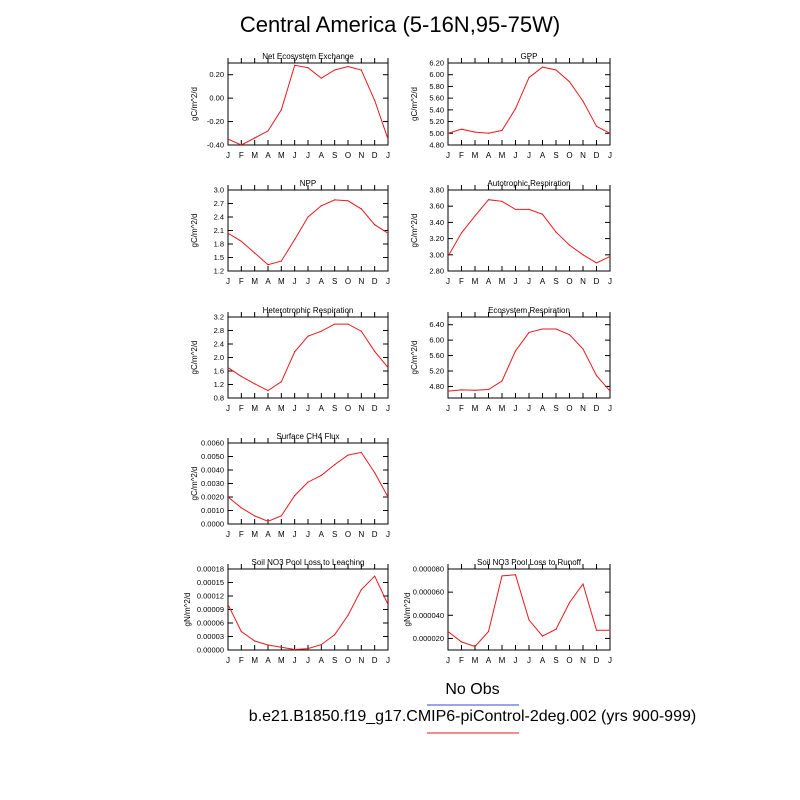 This screenshot has height=800, width=800. Describe the element at coordinates (307, 436) in the screenshot. I see `panel-title: Surface CH4 Flux` at that location.